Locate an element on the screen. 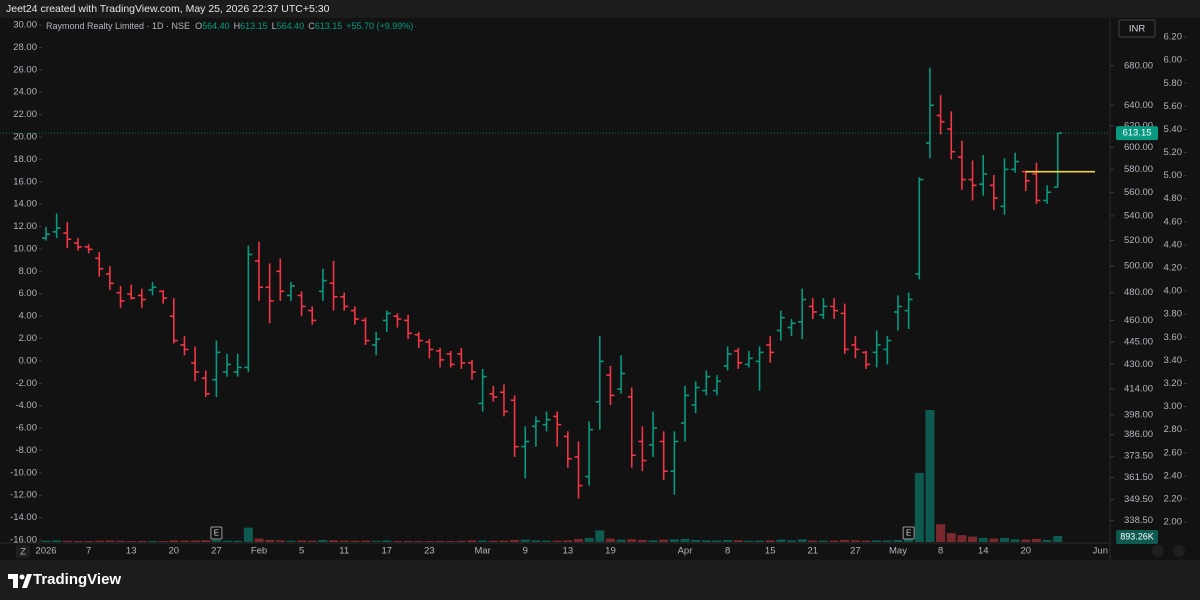  tick-label: 3.20 is located at coordinates (1173, 383).